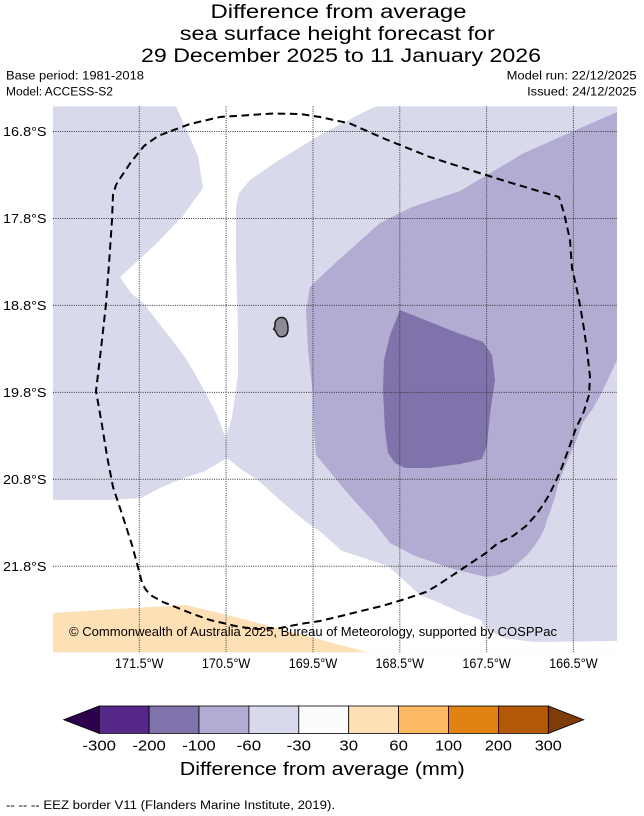 Image resolution: width=644 pixels, height=816 pixels. I want to click on svg-text: 166.5°W, so click(573, 663).